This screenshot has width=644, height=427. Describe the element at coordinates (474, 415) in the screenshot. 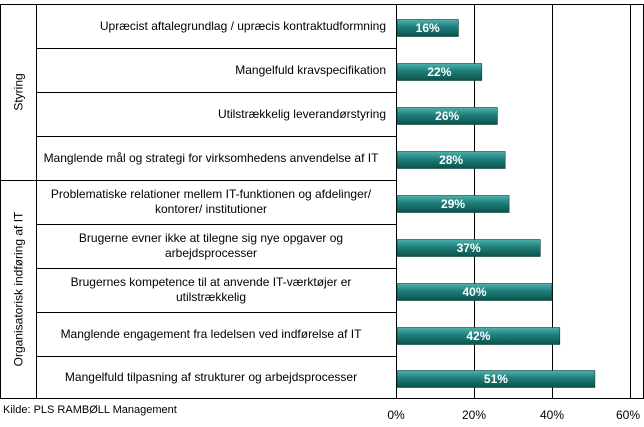

I see `x-tick-label: 20%` at that location.